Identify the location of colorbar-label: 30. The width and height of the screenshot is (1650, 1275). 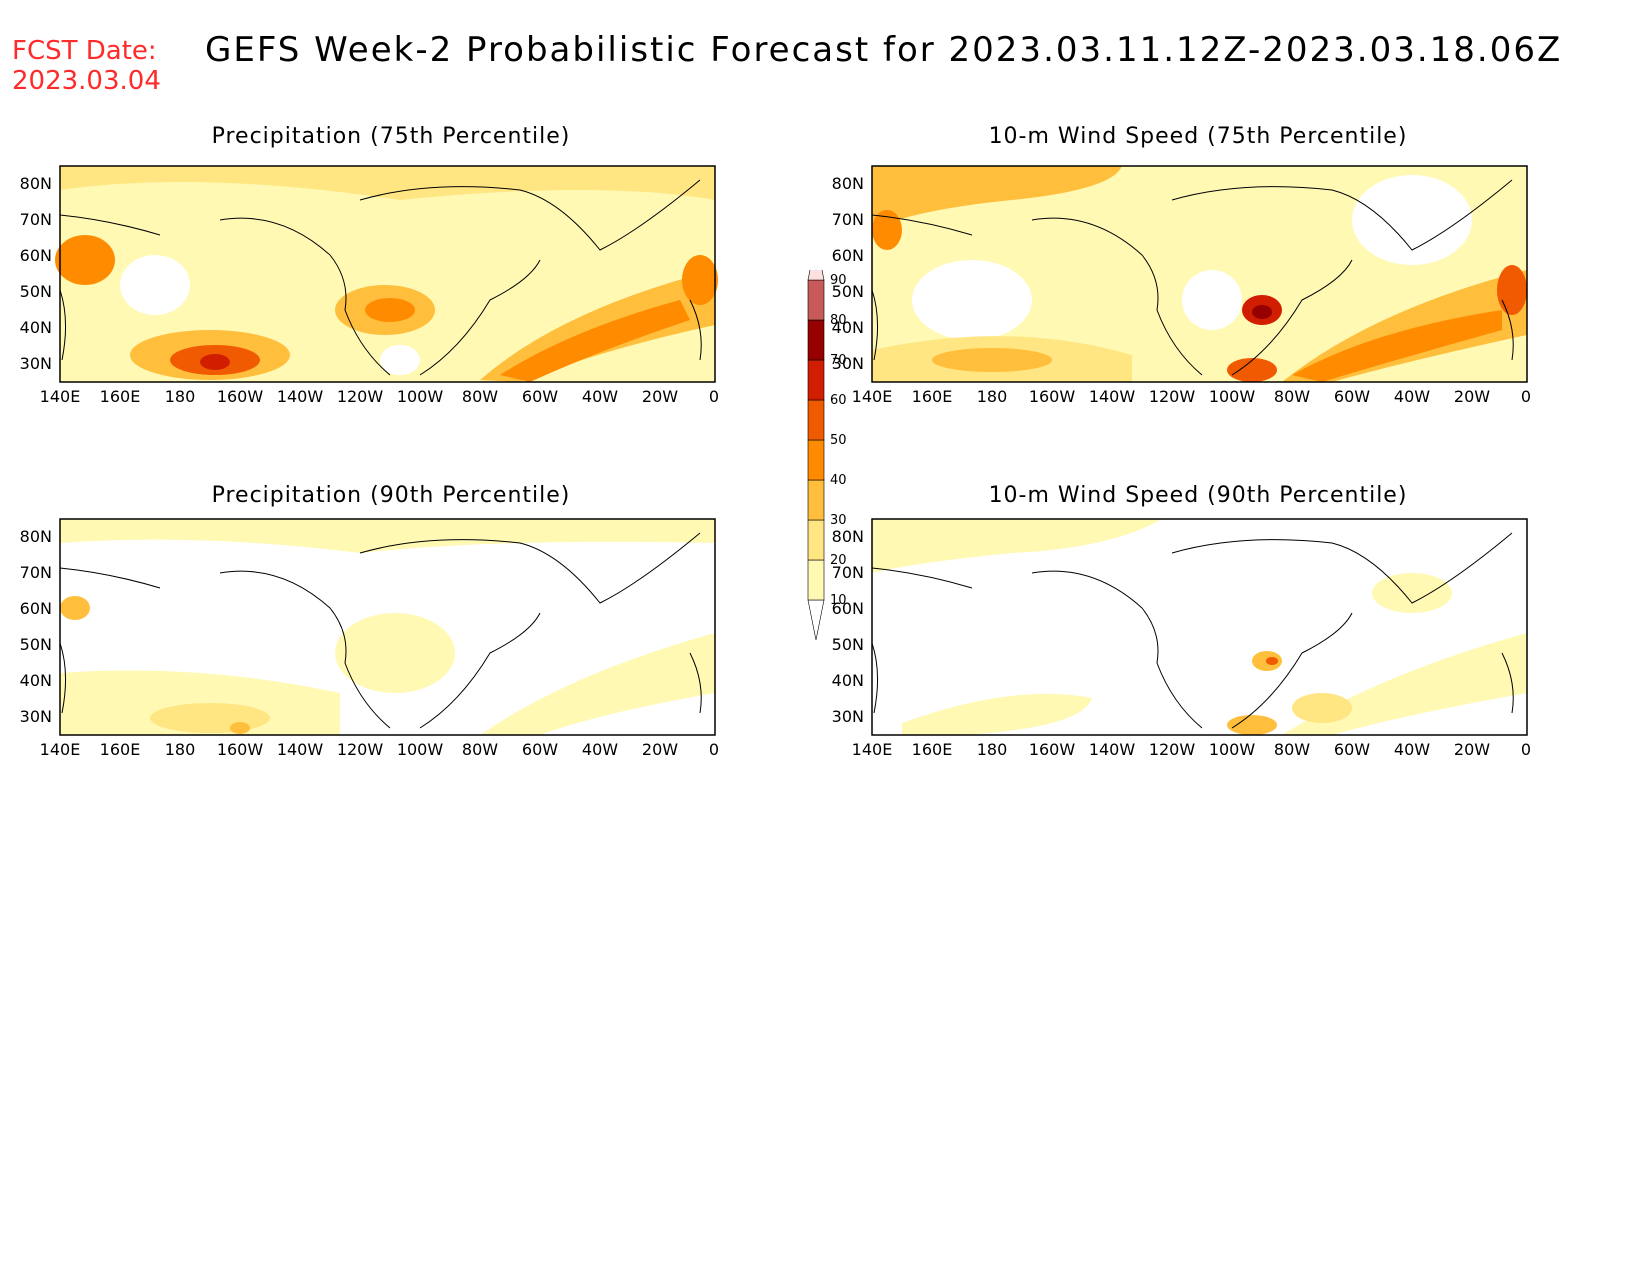
(838, 520).